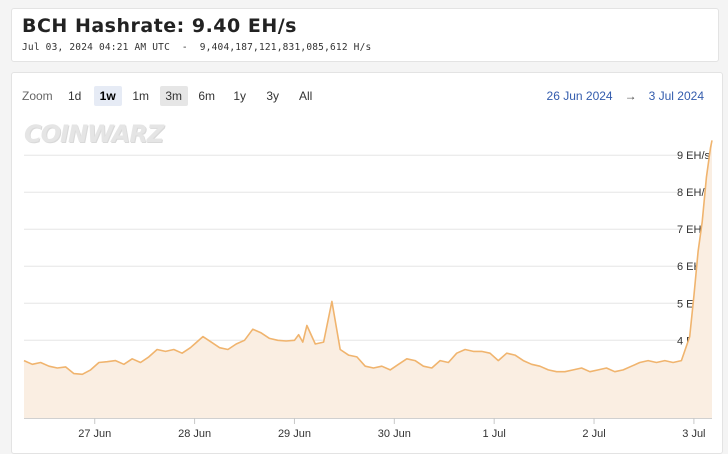 The width and height of the screenshot is (728, 454). What do you see at coordinates (37, 96) in the screenshot?
I see `zoom-label: Zoom` at bounding box center [37, 96].